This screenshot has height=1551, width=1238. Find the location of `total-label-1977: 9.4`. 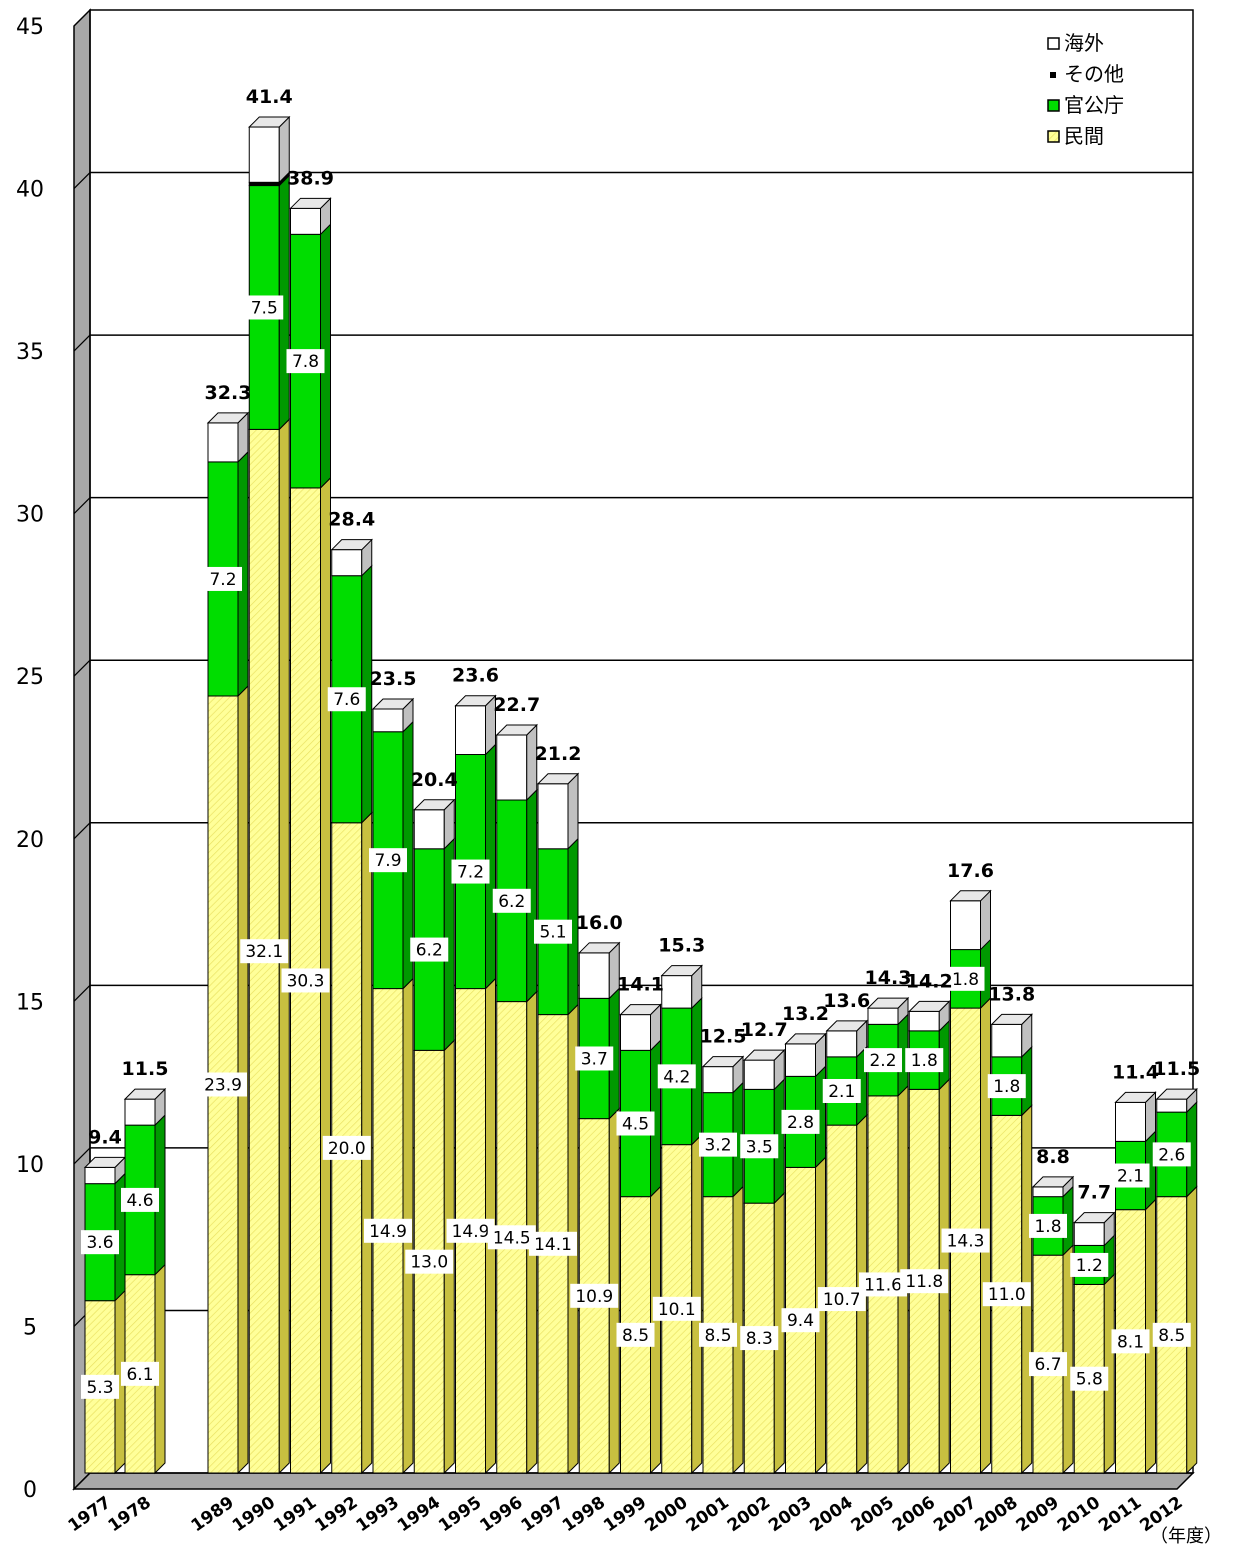

total-label-1977: 9.4 is located at coordinates (105, 1137).